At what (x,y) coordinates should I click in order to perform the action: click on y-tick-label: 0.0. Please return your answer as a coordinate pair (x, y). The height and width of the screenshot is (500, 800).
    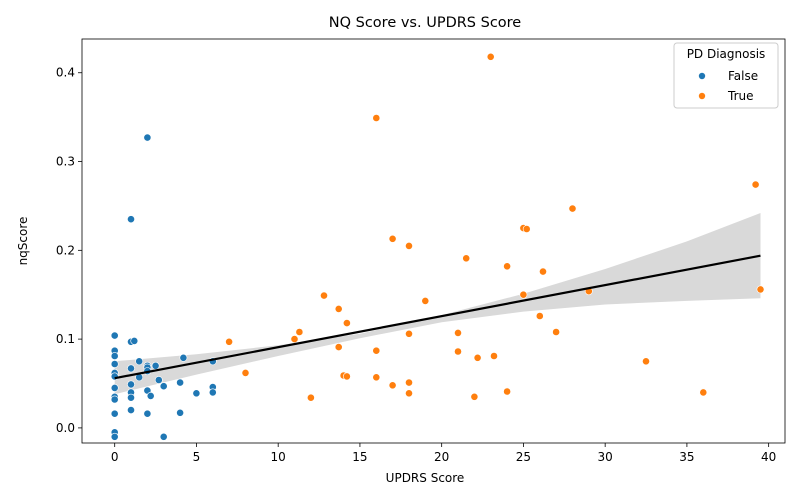
    Looking at the image, I should click on (65, 428).